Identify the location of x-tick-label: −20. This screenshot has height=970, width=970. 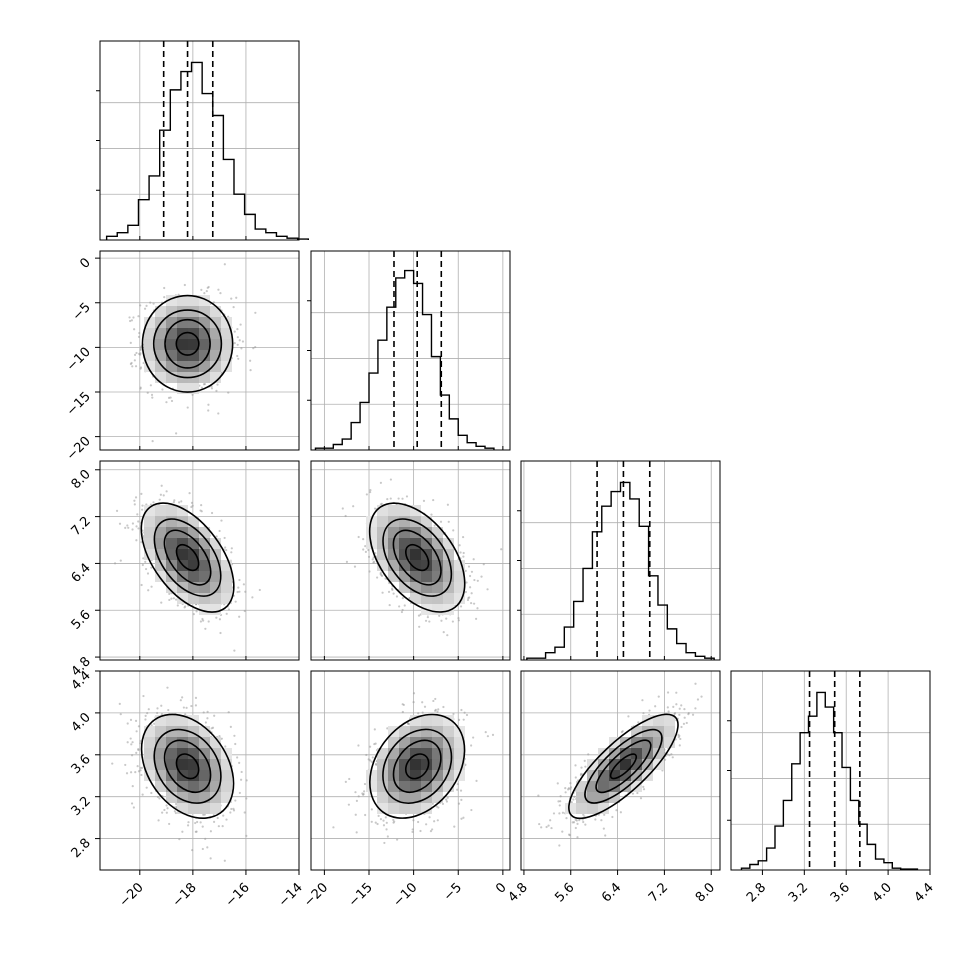
(316, 895).